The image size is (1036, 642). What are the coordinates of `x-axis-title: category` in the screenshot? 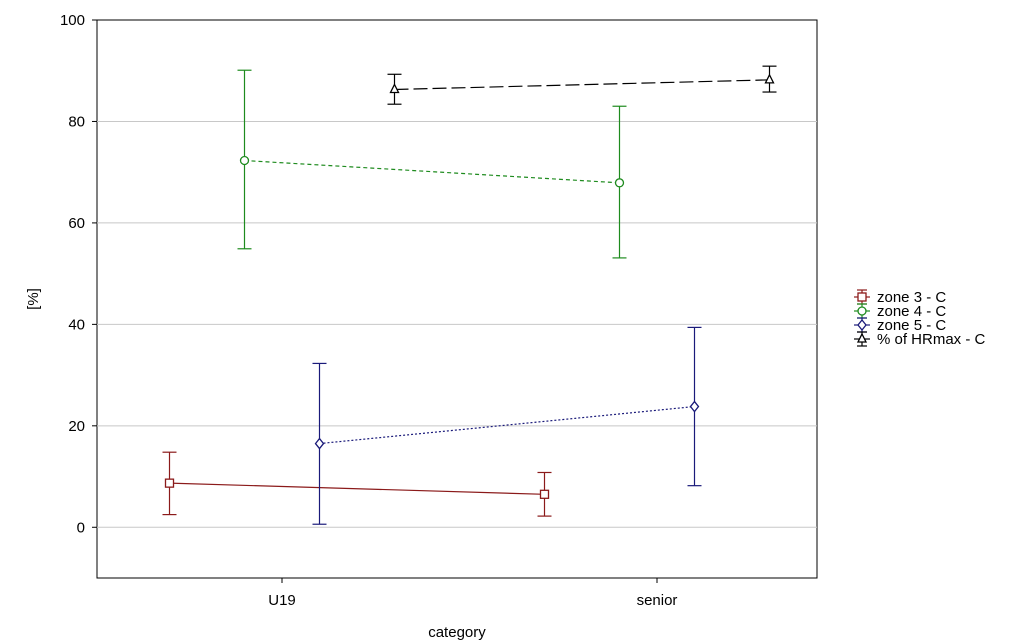 It's located at (457, 632).